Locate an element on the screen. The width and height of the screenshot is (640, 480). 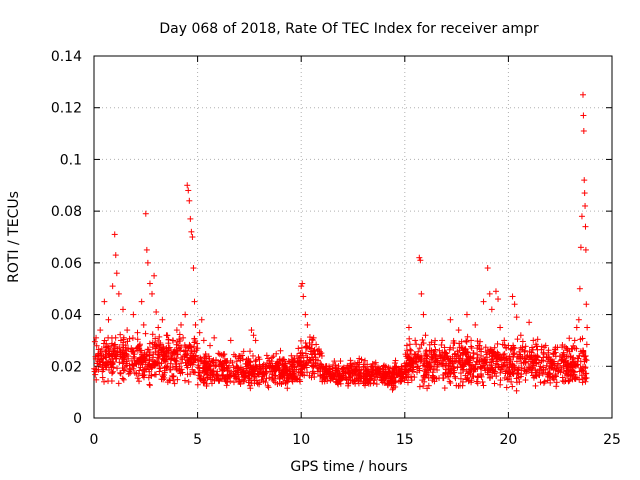
x-tick-label: 10 is located at coordinates (301, 440).